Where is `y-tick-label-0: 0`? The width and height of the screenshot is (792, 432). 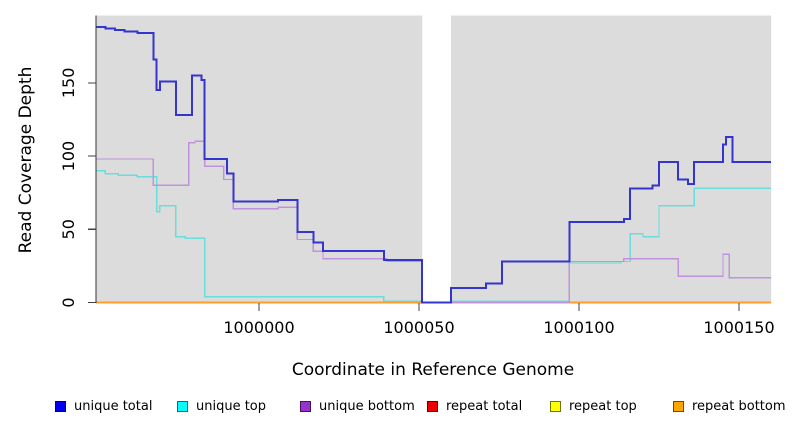 y-tick-label-0: 0 is located at coordinates (68, 302).